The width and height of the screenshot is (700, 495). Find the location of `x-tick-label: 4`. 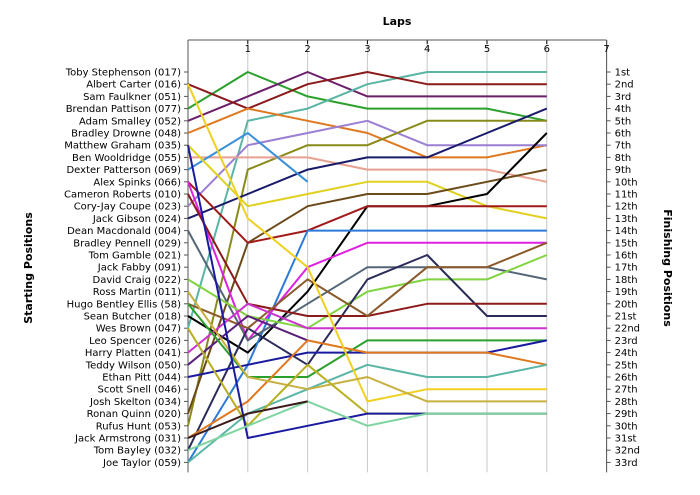

x-tick-label: 4 is located at coordinates (427, 49).